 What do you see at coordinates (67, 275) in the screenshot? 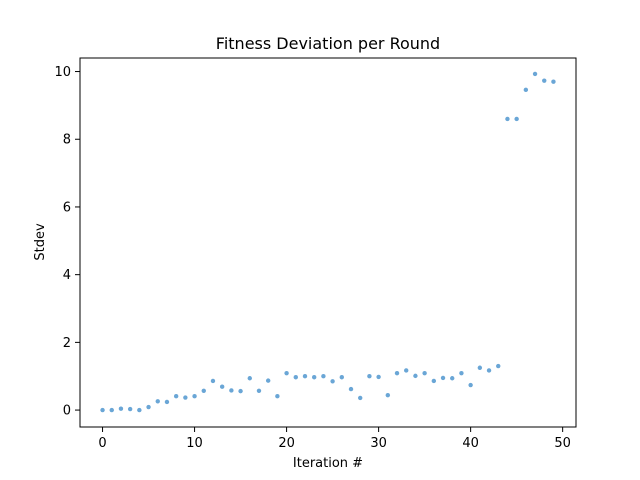
I see `y-tick-label: 4` at bounding box center [67, 275].